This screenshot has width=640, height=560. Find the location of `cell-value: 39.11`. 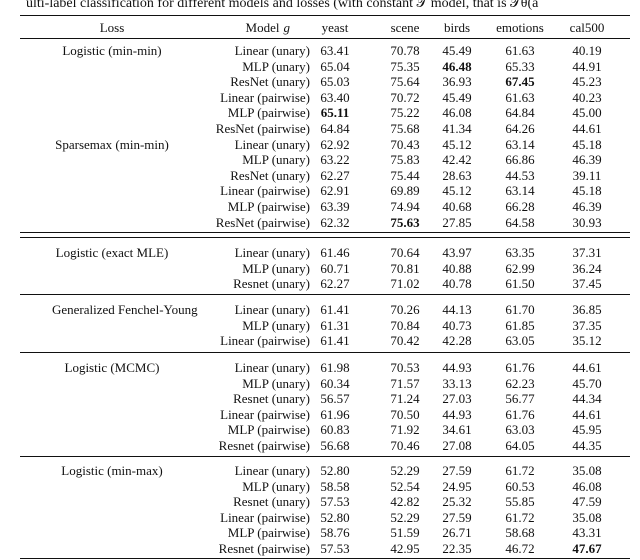

cell-value: 39.11 is located at coordinates (587, 175).